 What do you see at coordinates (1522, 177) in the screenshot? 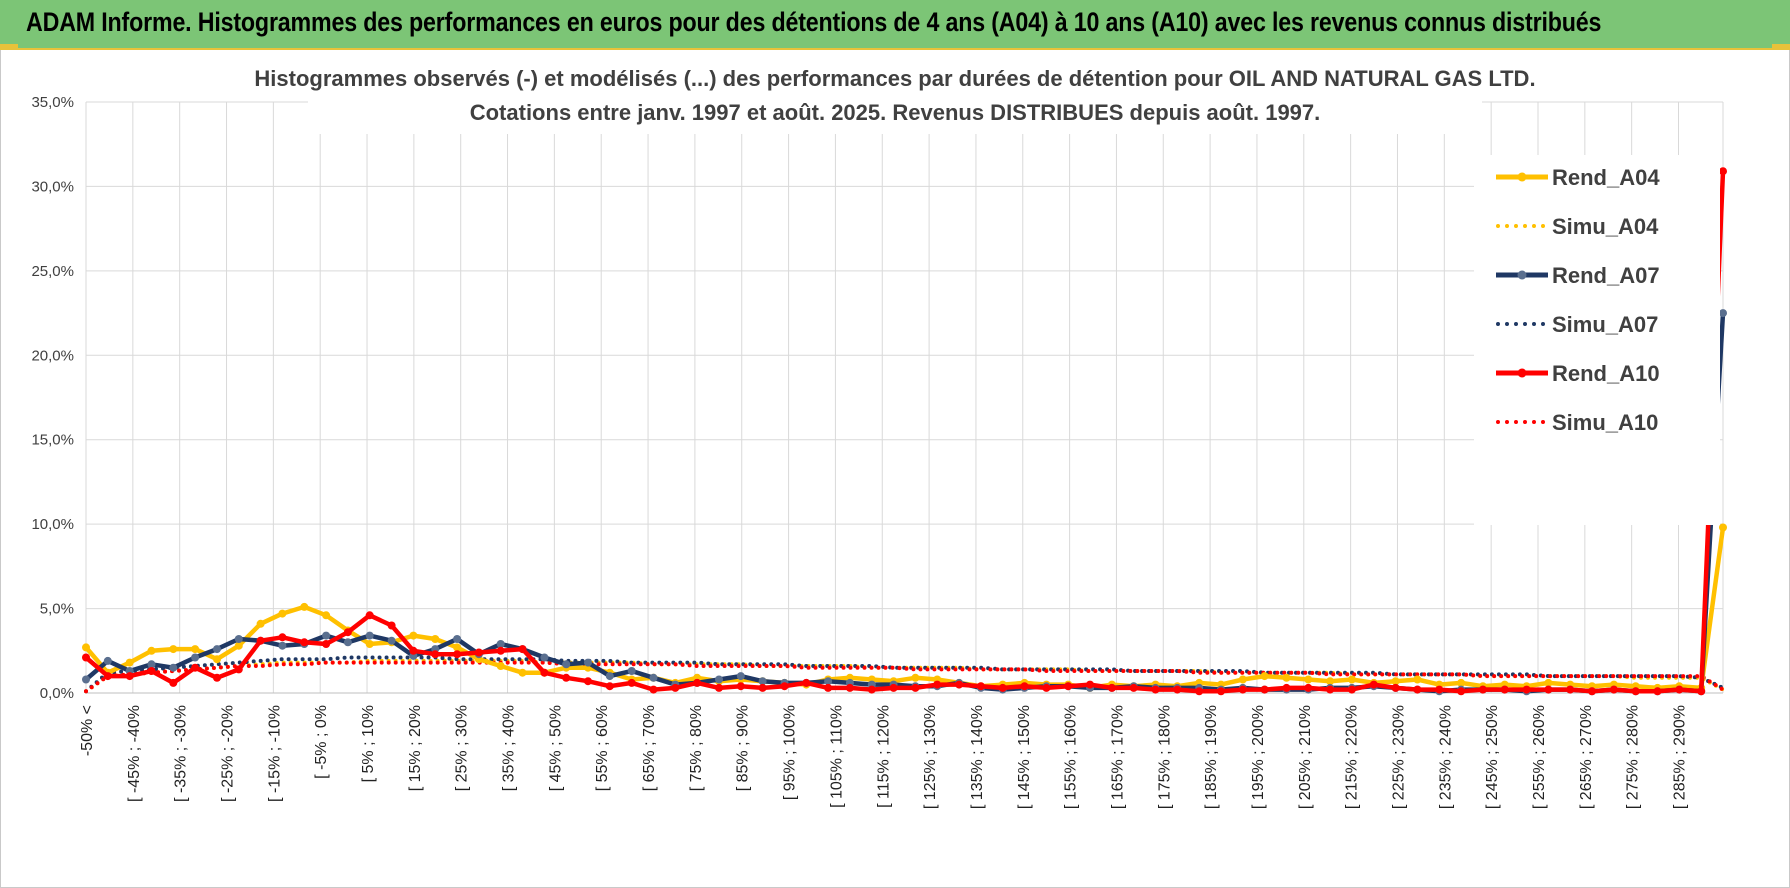
I see `legend-marker` at bounding box center [1522, 177].